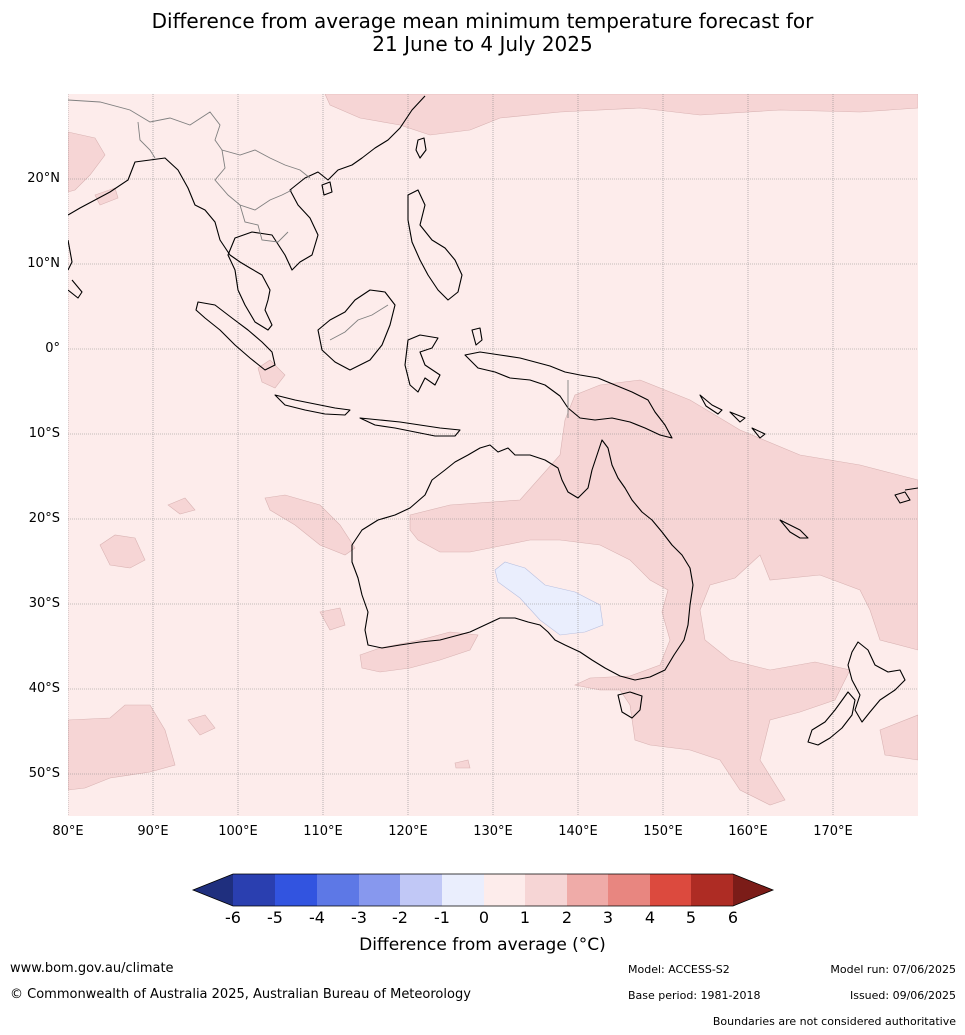 The image size is (965, 1035). Describe the element at coordinates (312, 405) in the screenshot. I see `coastline-java` at that location.